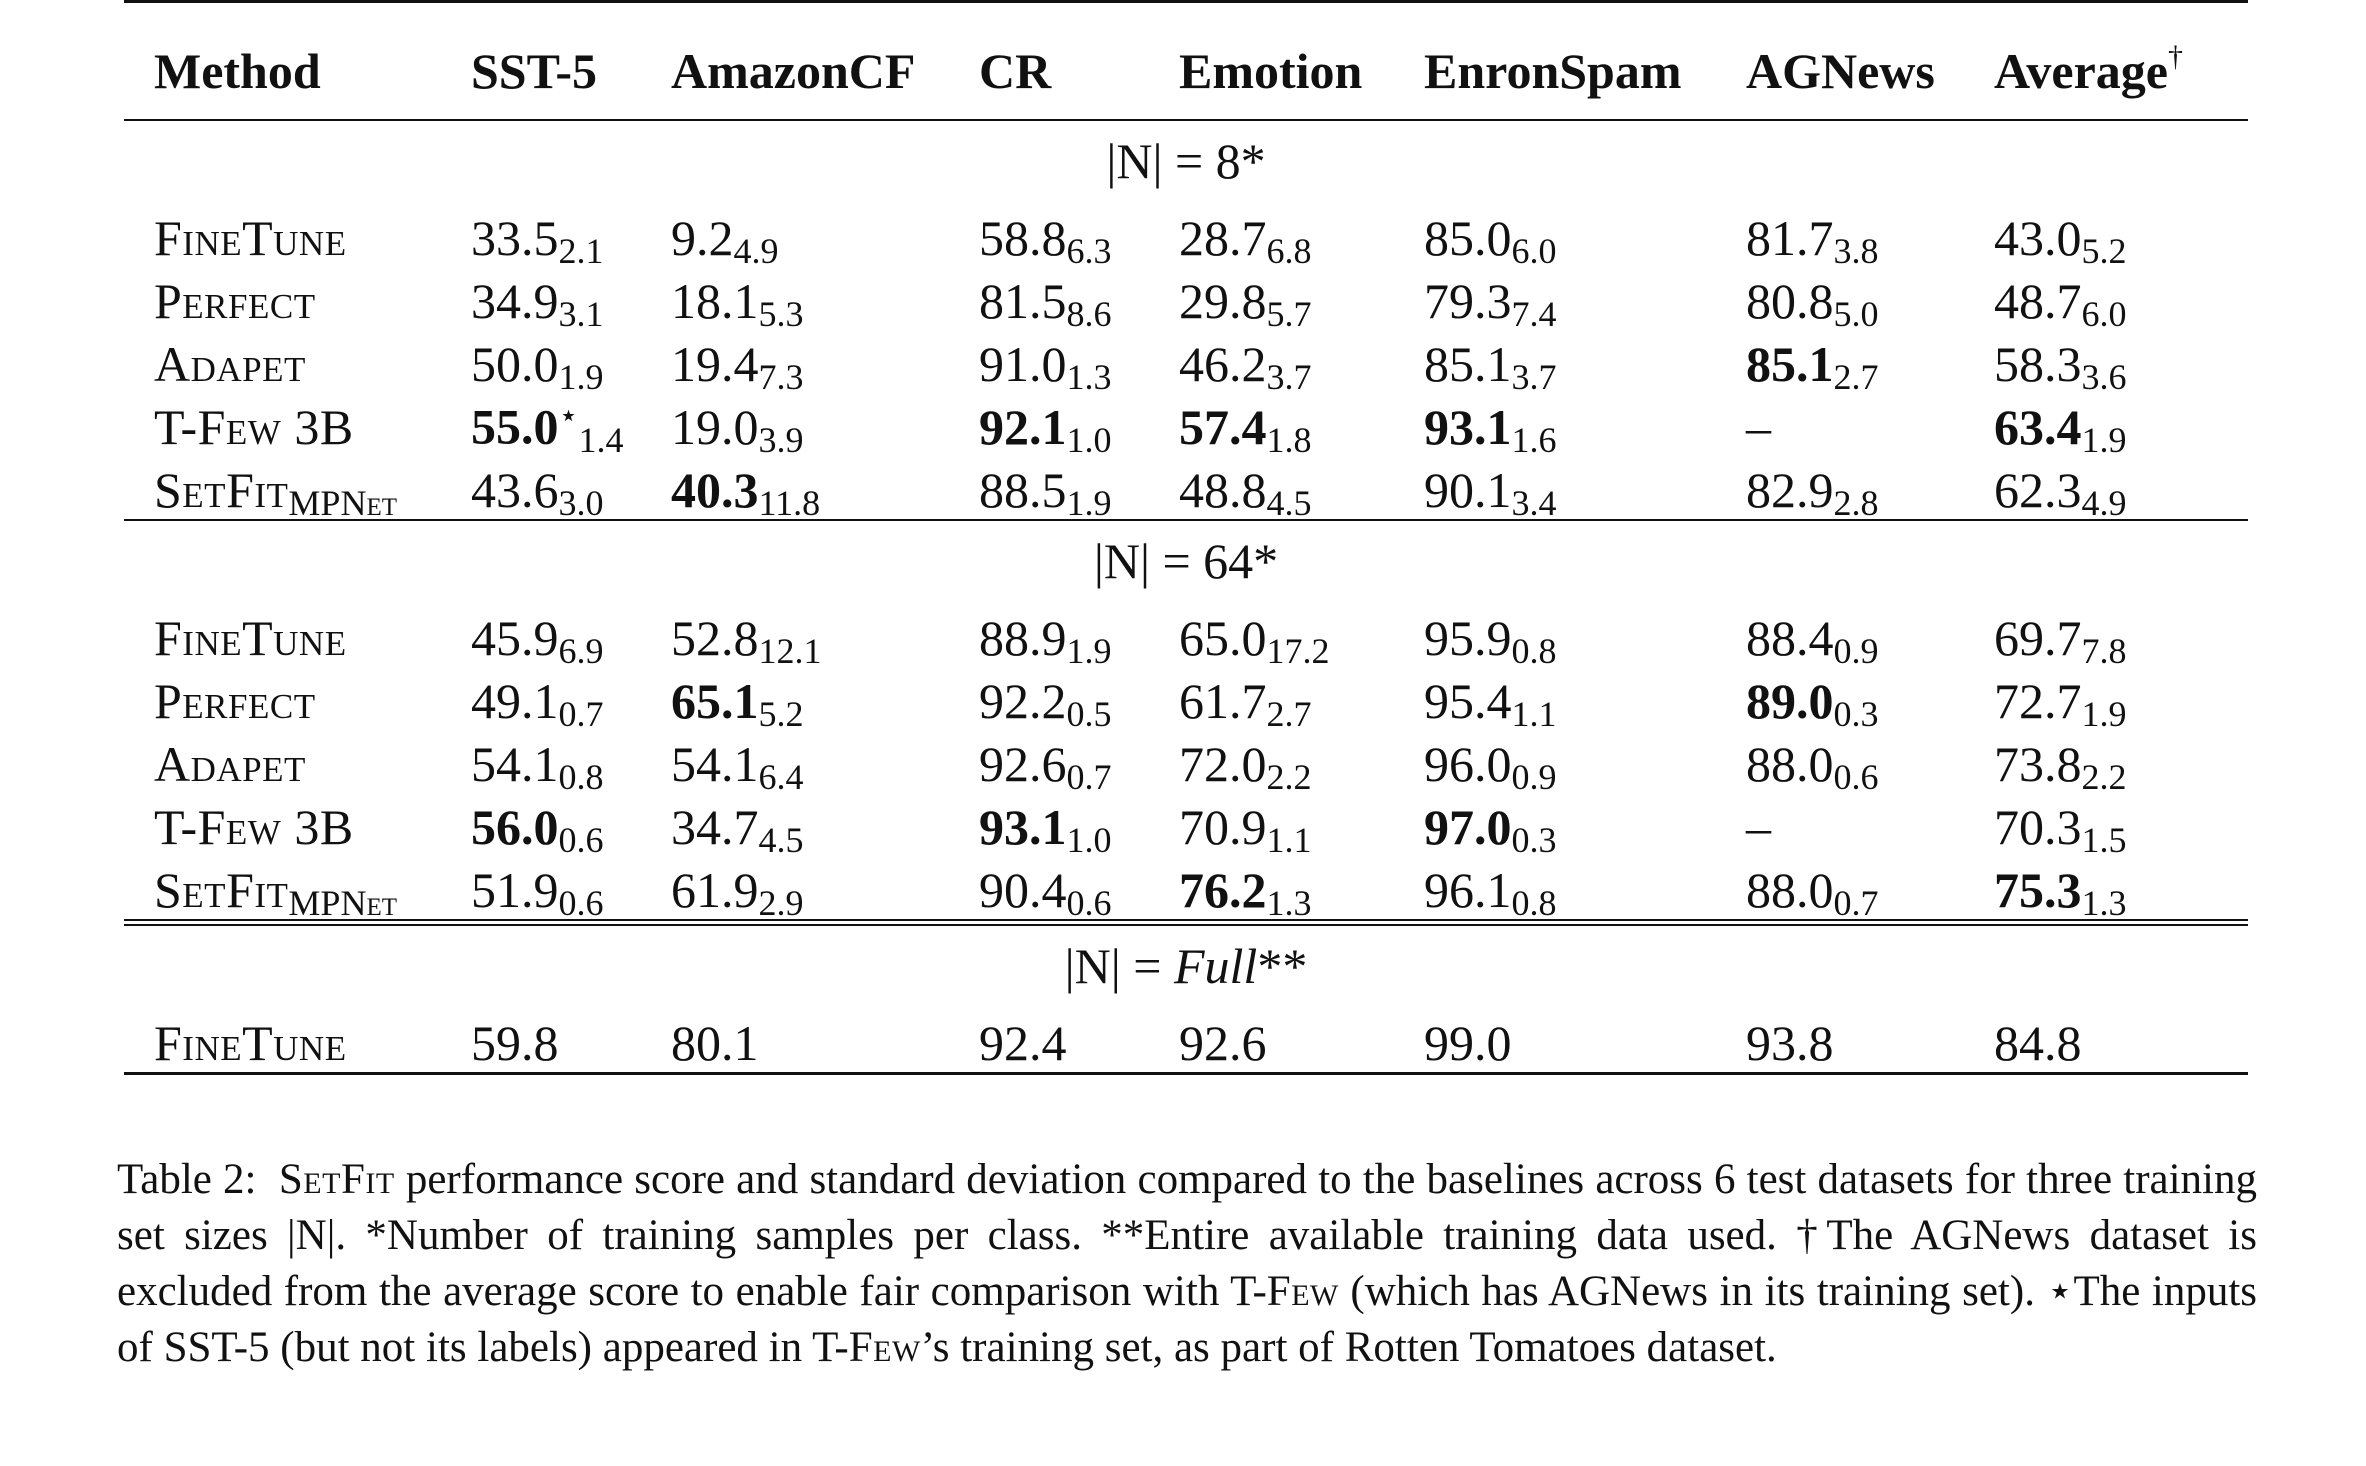 This screenshot has height=1466, width=2366. What do you see at coordinates (1186, 560) in the screenshot?
I see `section-label: |N| = 64*` at bounding box center [1186, 560].